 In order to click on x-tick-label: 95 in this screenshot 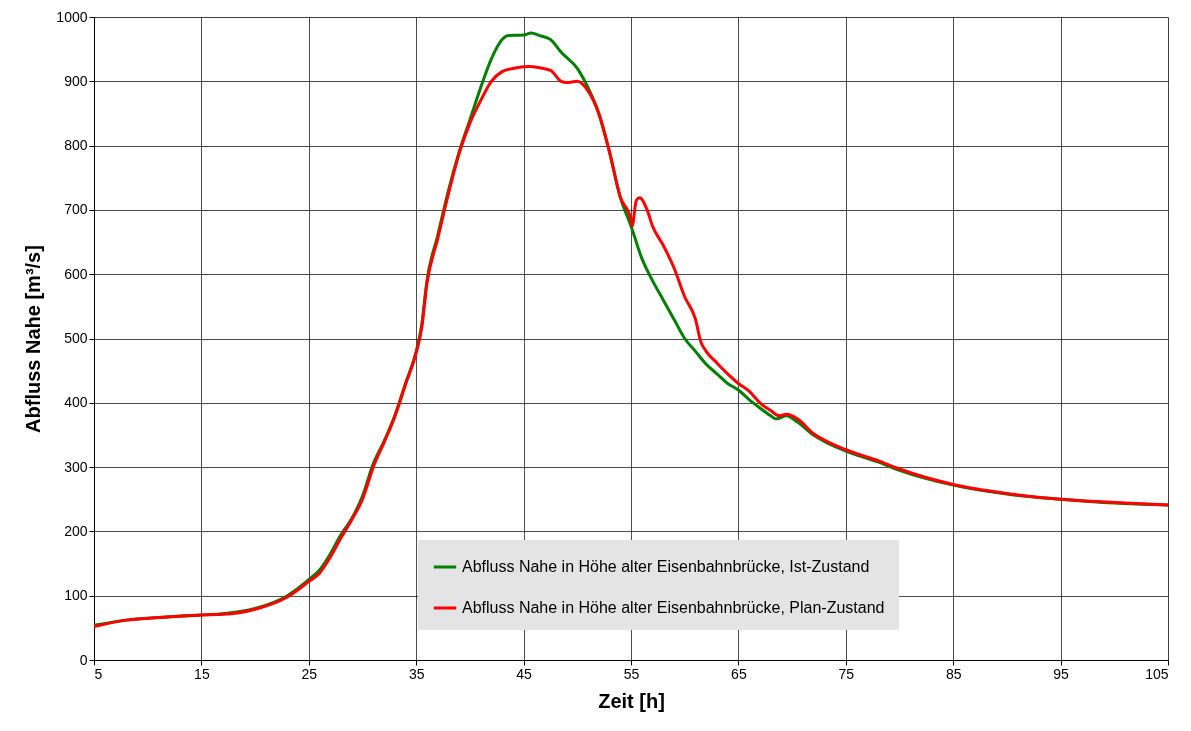, I will do `click(1061, 673)`.